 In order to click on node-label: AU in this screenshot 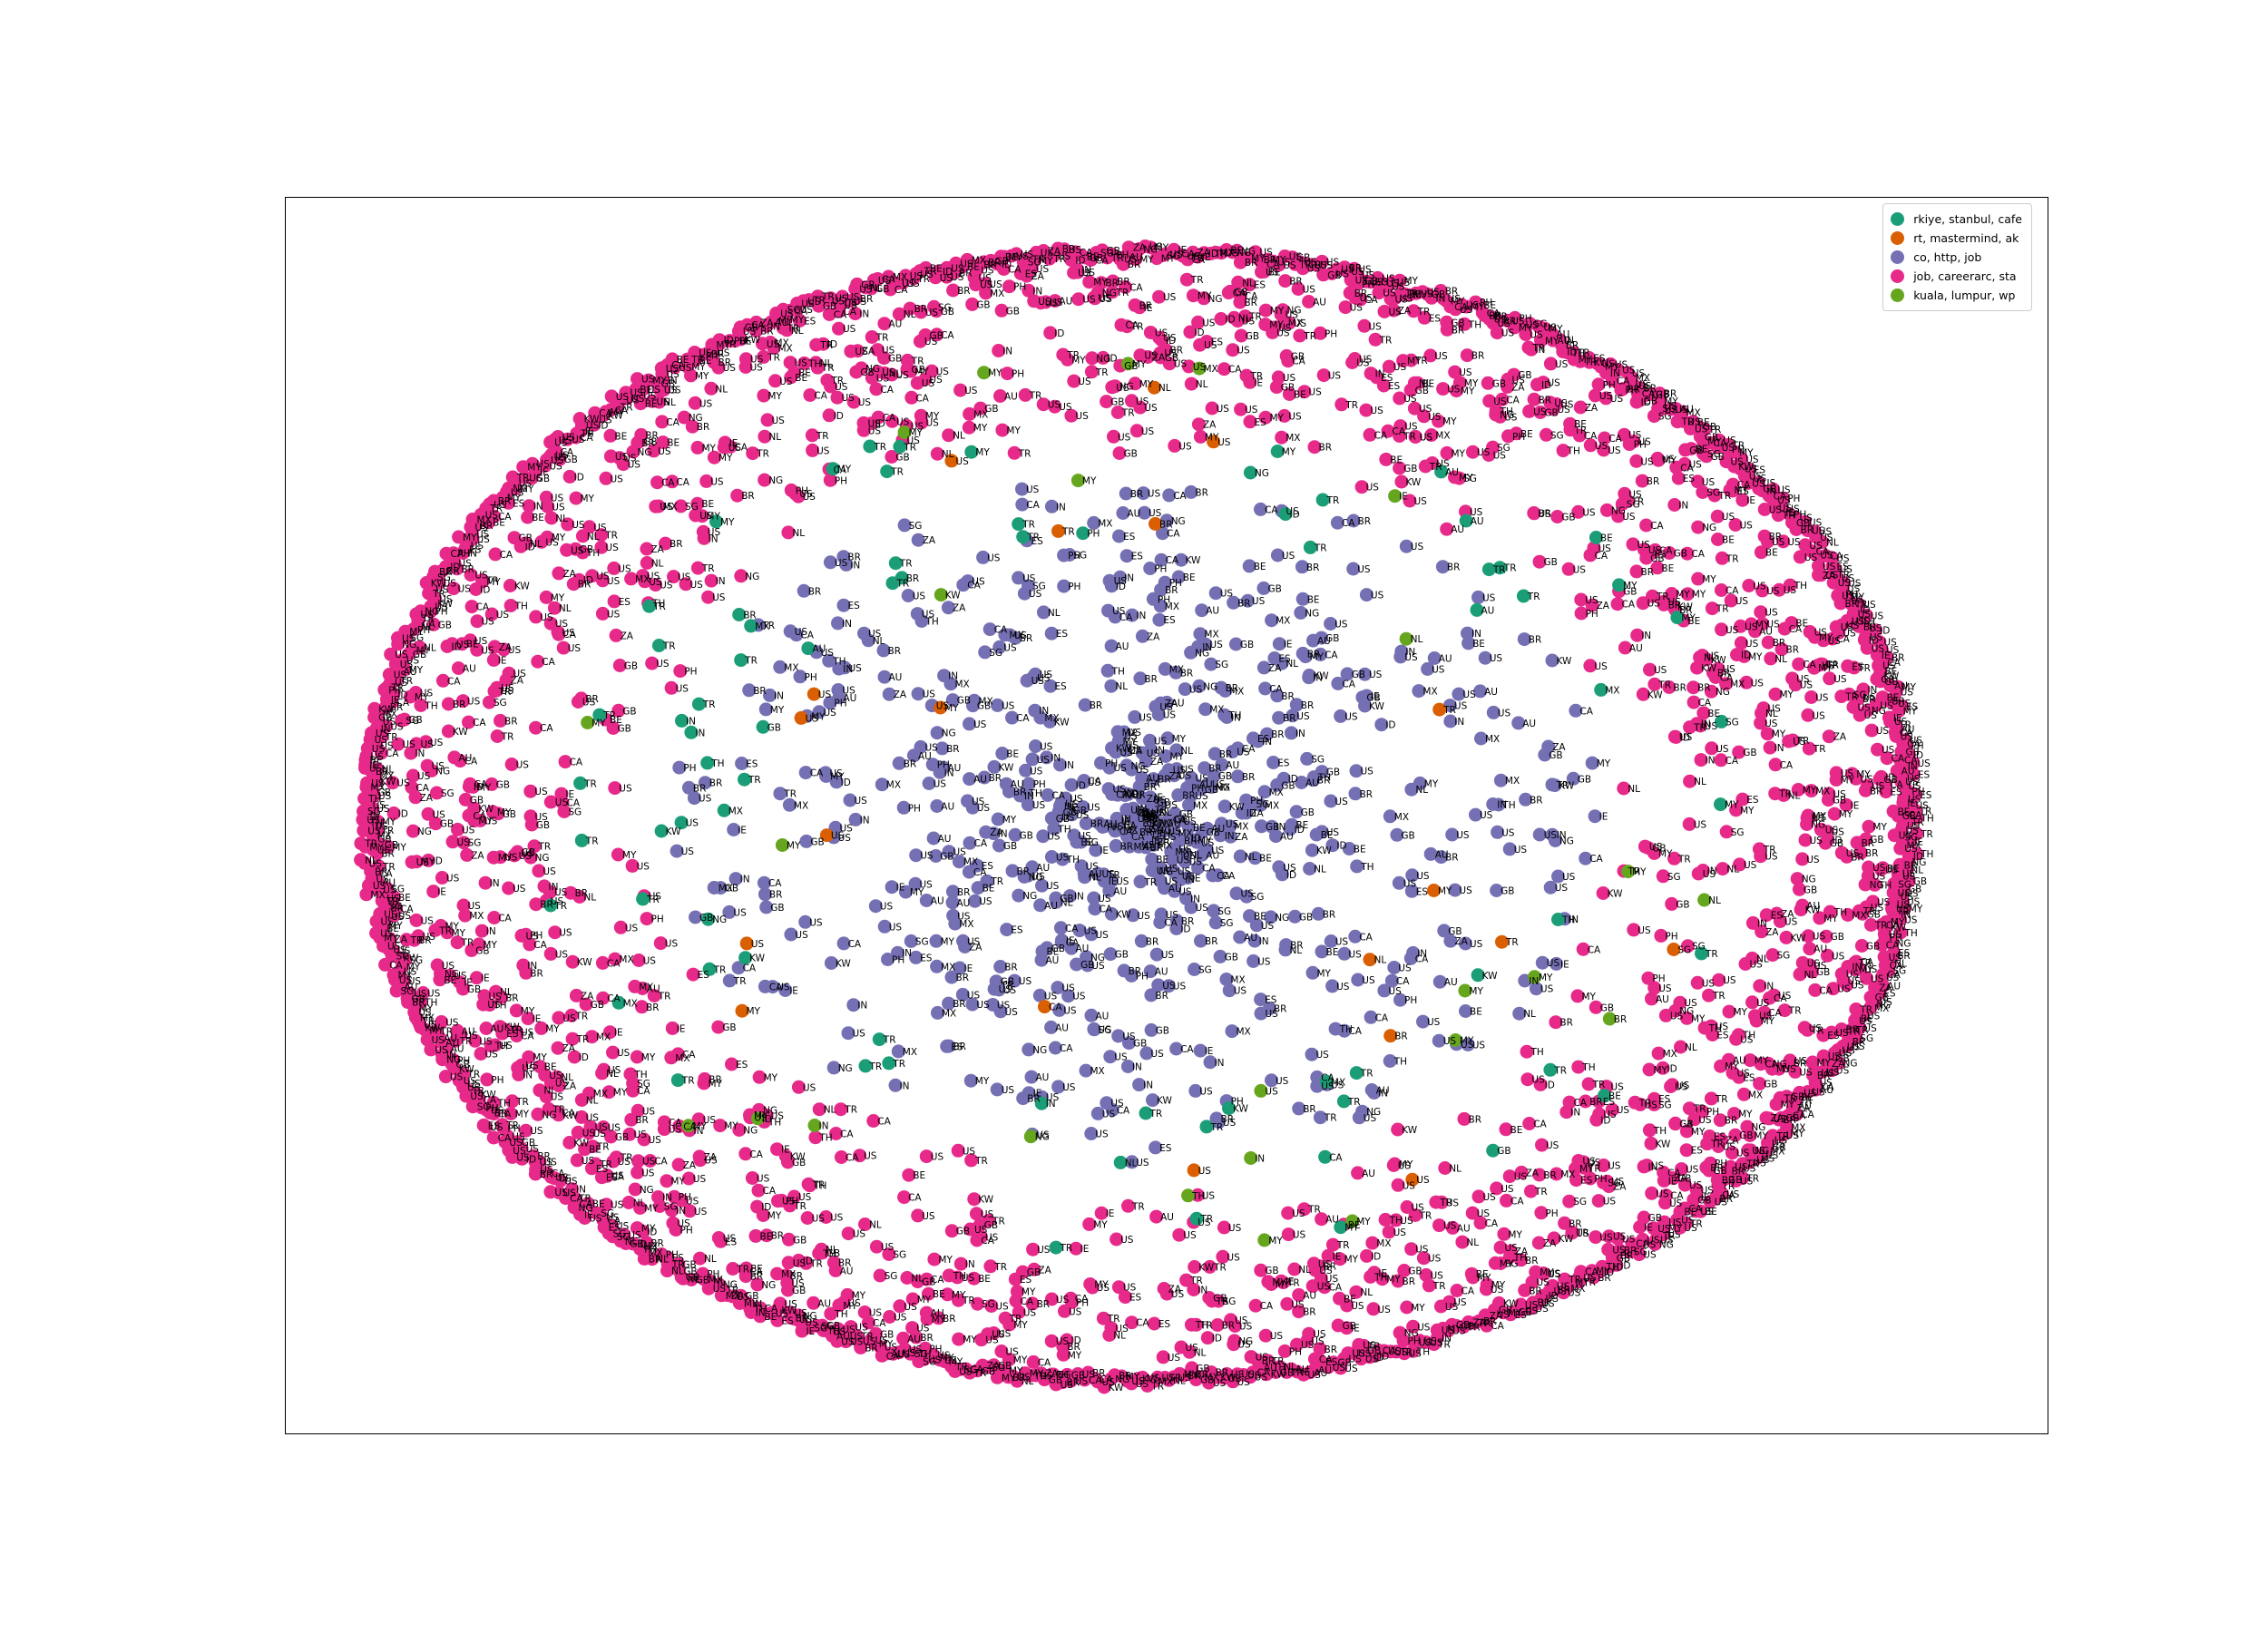, I will do `click(895, 324)`.